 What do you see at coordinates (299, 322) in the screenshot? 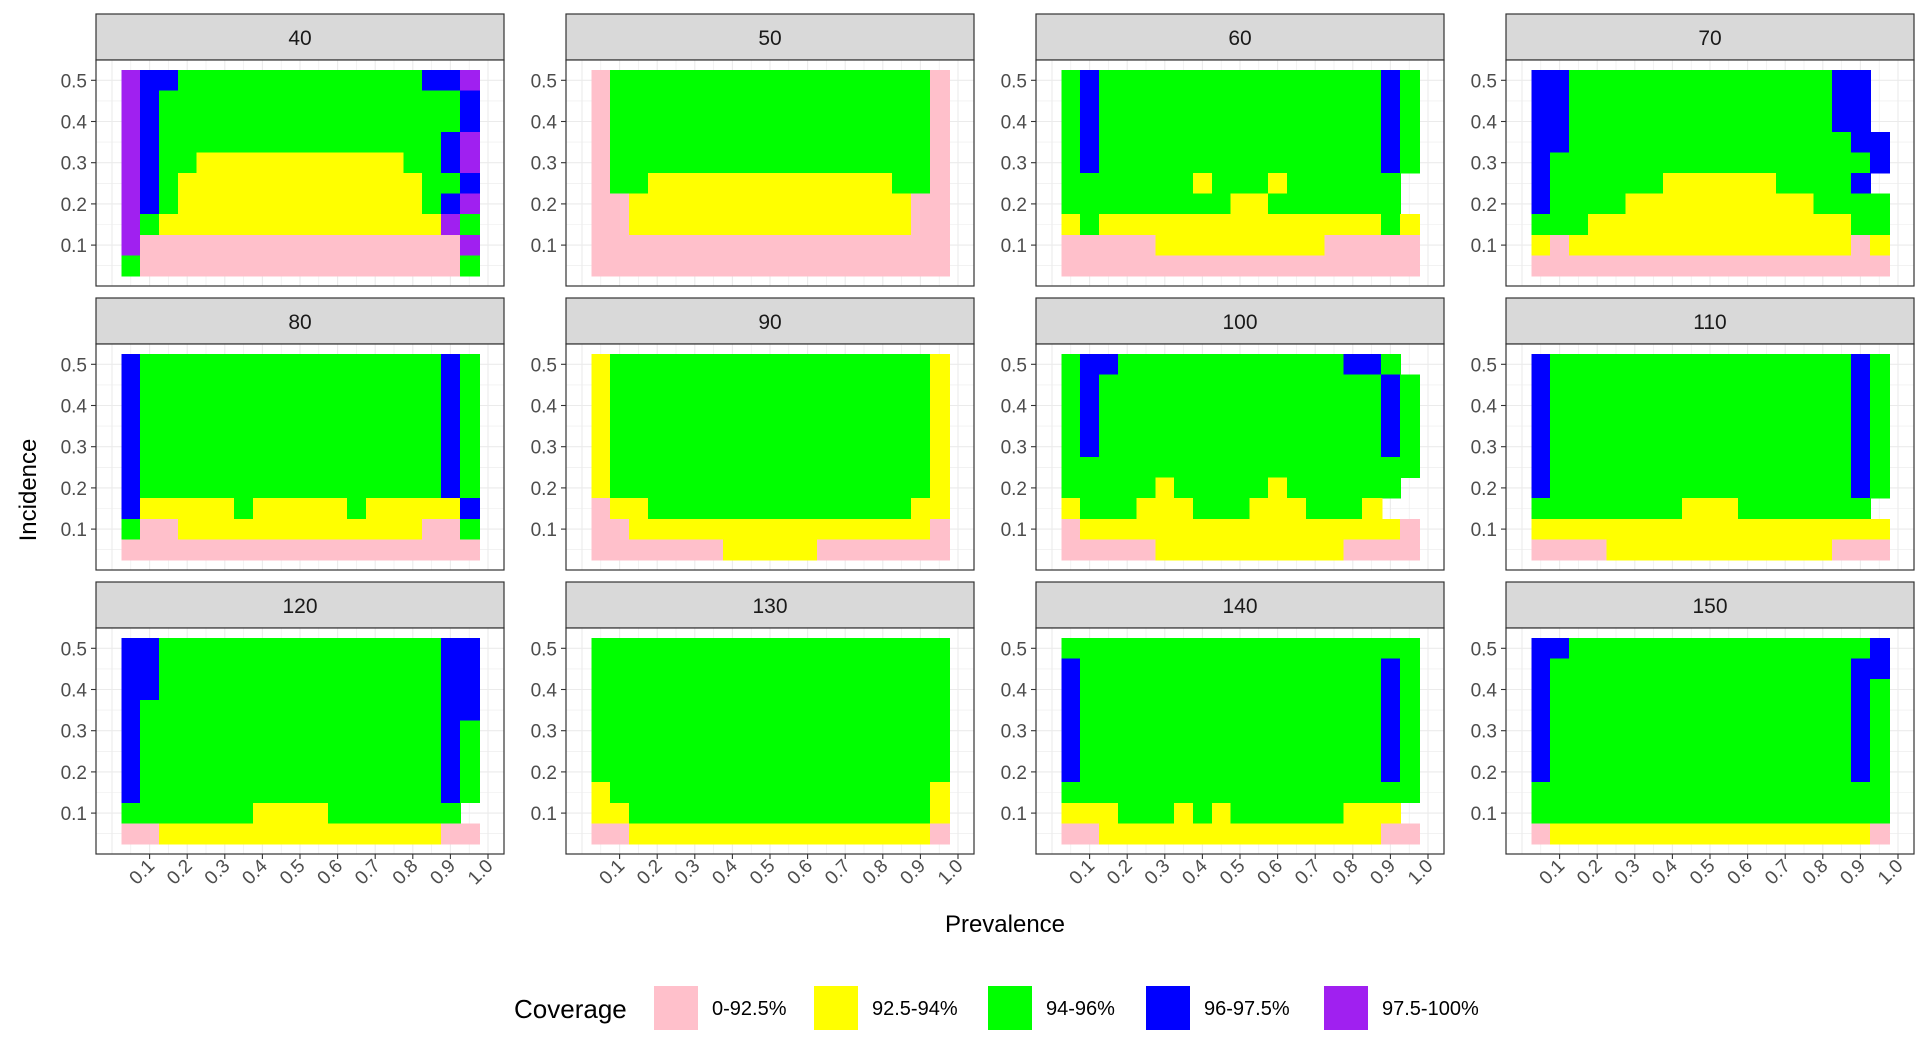
I see `facet-strip-label: 80` at bounding box center [299, 322].